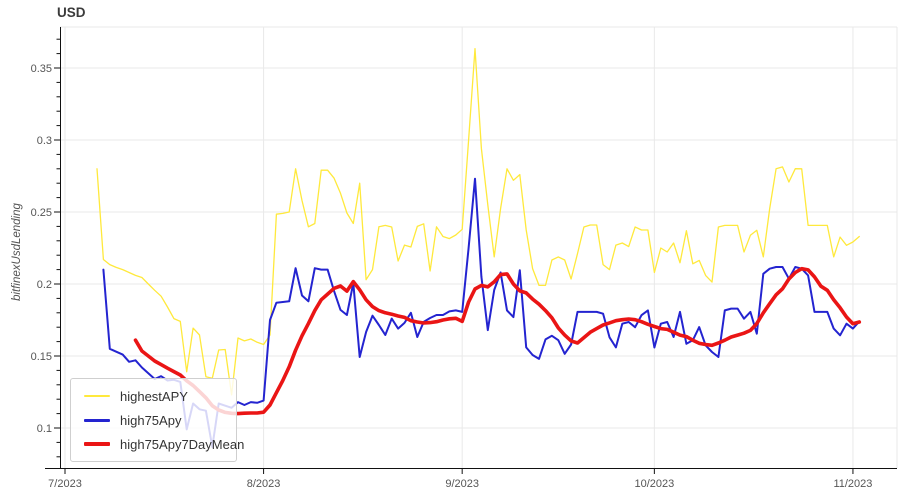 The height and width of the screenshot is (500, 900). I want to click on svg-text: 7/2023, so click(65, 484).